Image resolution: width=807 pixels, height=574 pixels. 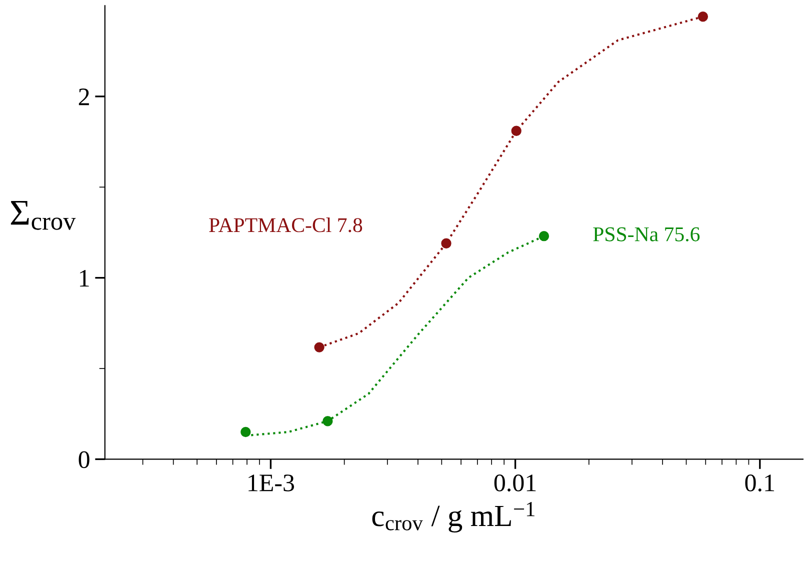 I want to click on text: PAPTMAC-Cl 7.8, so click(x=285, y=225).